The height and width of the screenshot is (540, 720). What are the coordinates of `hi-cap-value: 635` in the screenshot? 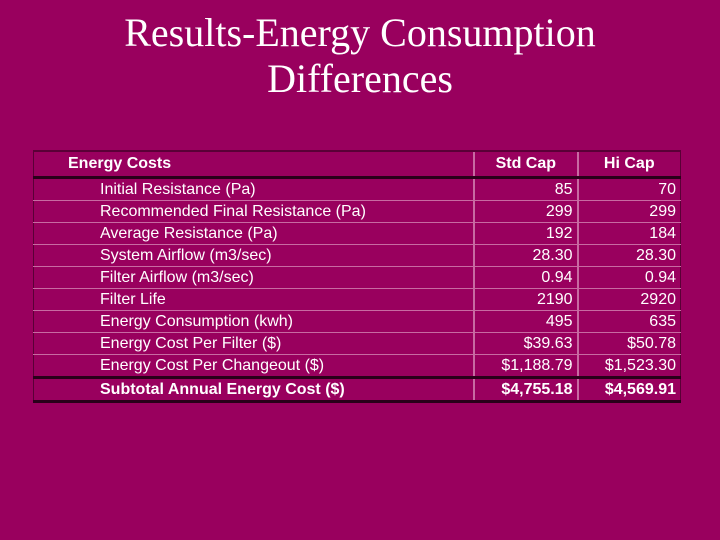 It's located at (628, 321).